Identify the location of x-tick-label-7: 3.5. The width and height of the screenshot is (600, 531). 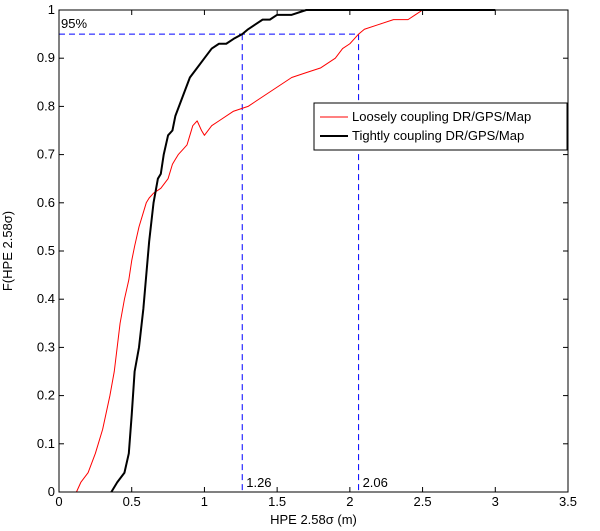
(568, 501).